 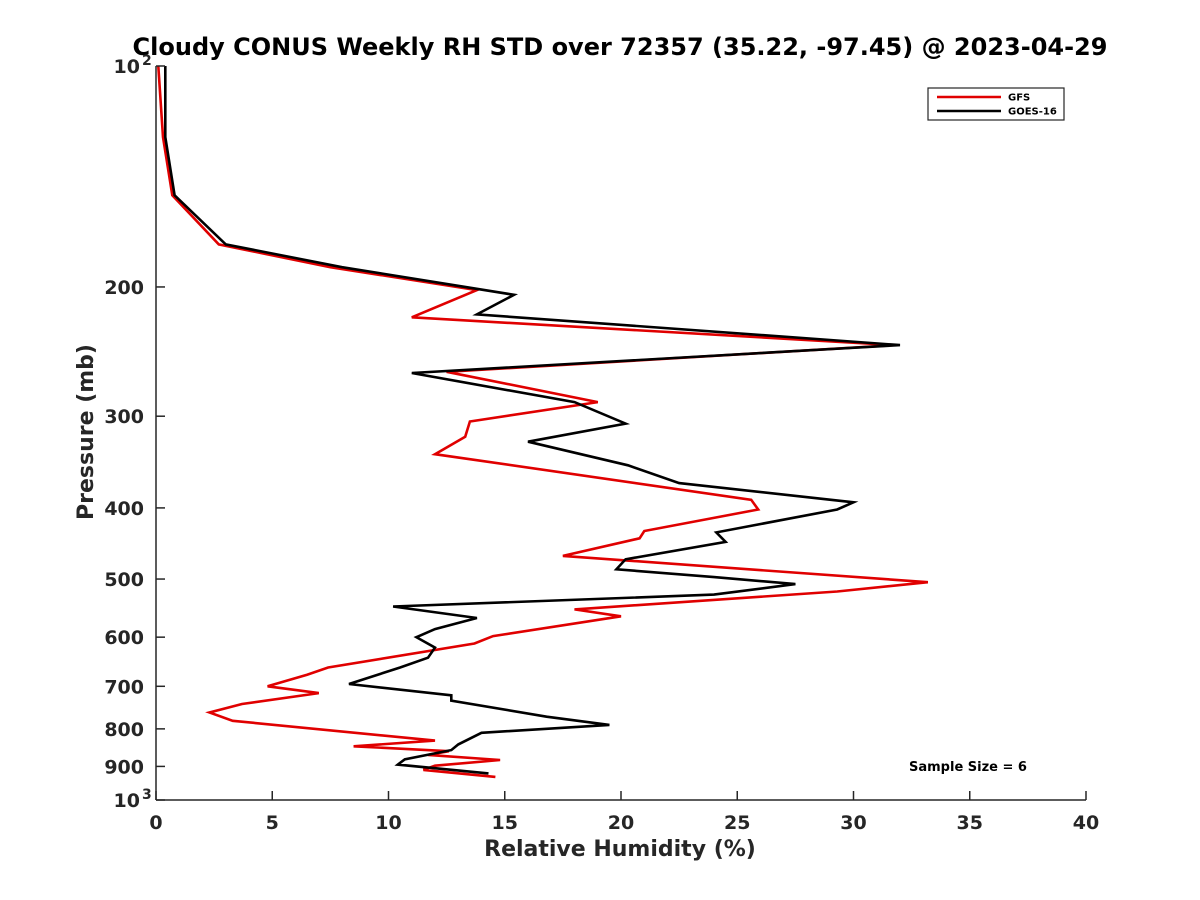 I want to click on legend: GFS GOES-16, so click(x=996, y=104).